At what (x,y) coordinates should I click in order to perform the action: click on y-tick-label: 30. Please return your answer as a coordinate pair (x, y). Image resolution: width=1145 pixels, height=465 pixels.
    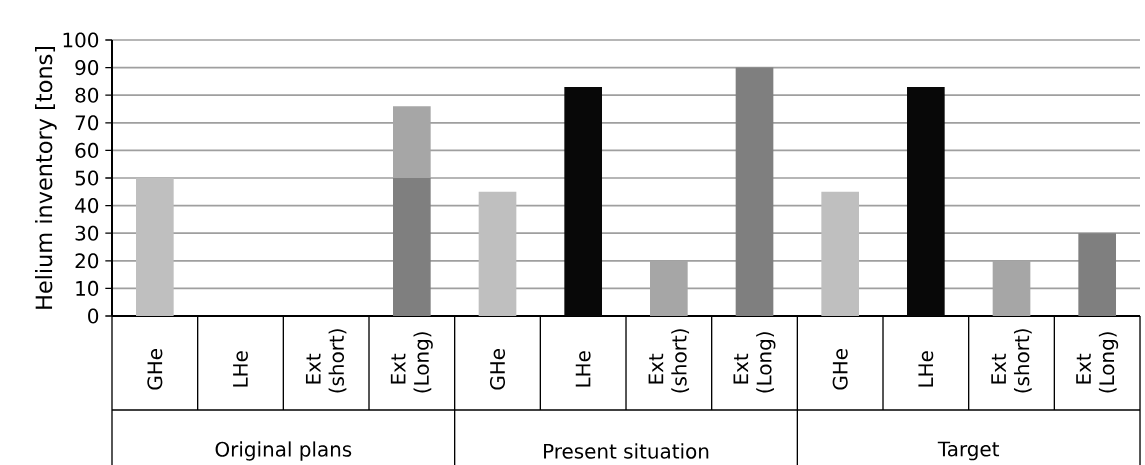
    Looking at the image, I should click on (87, 233).